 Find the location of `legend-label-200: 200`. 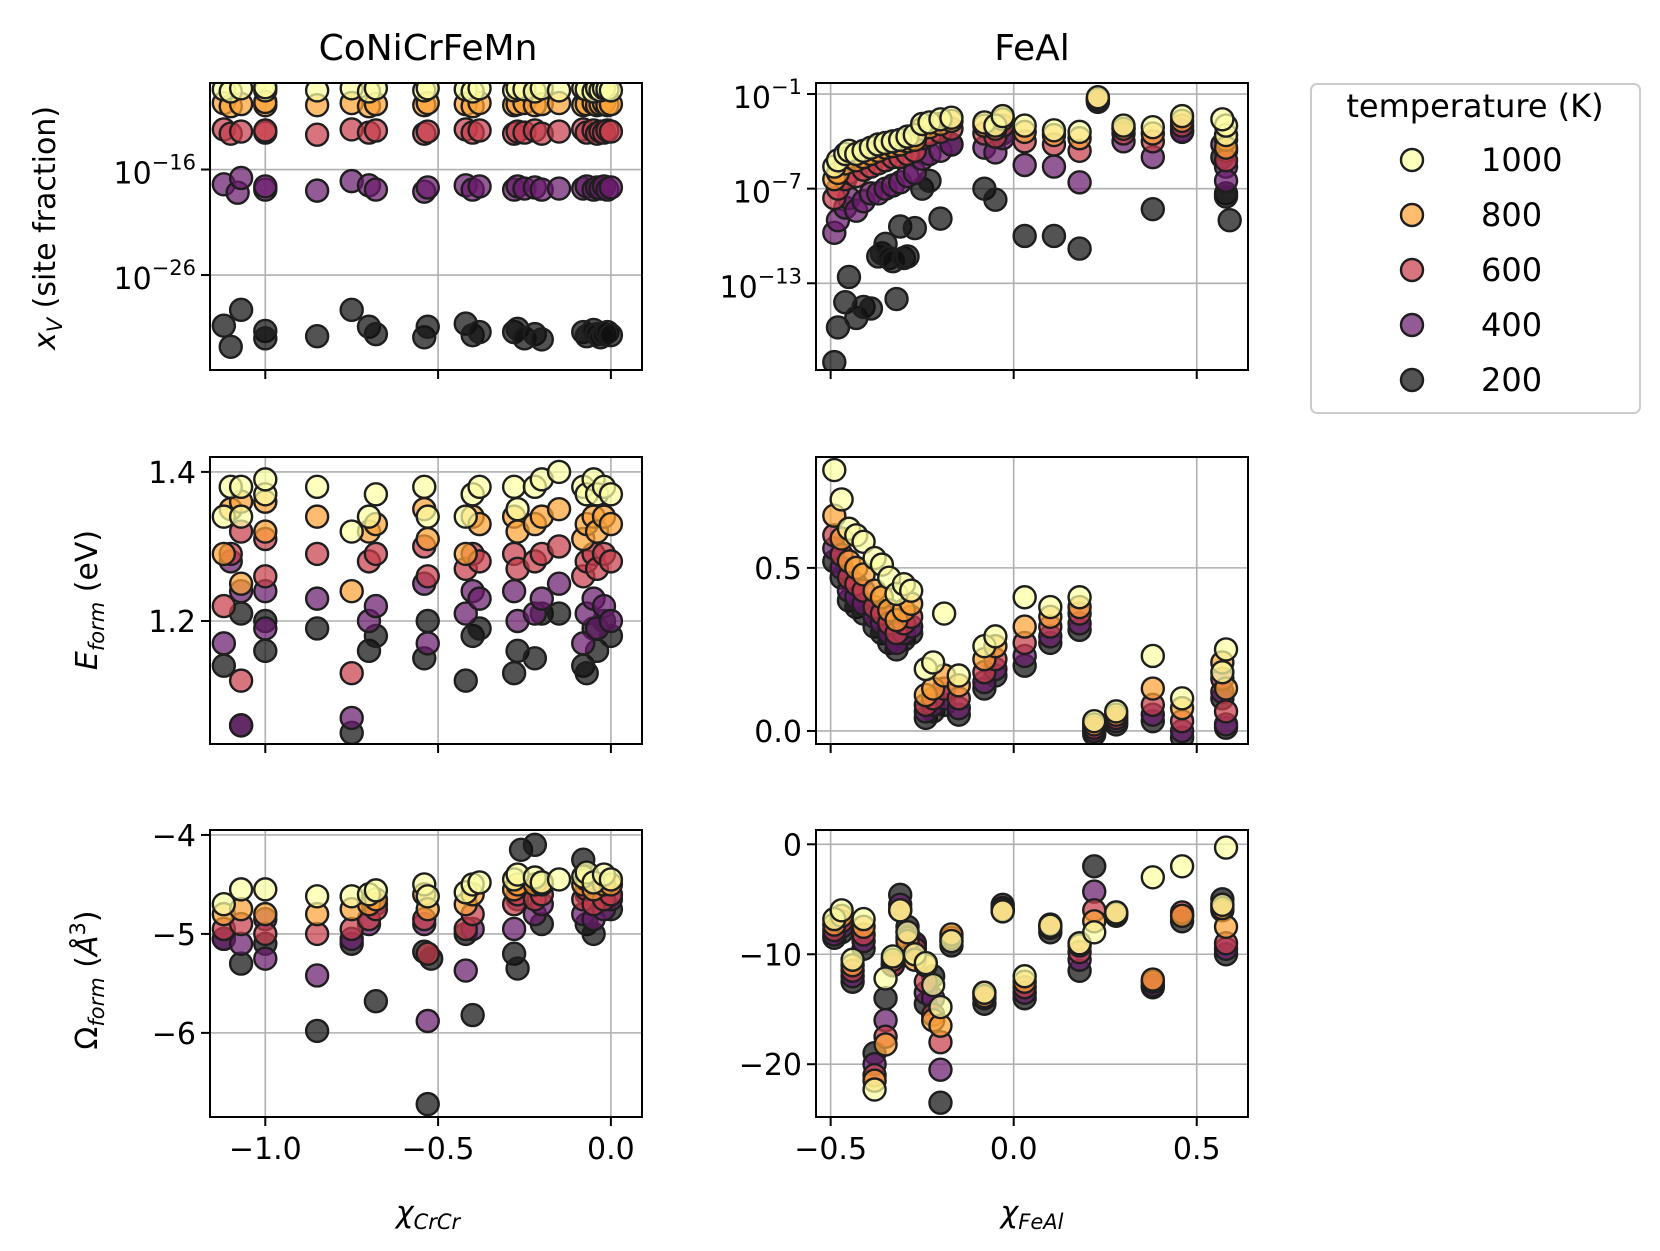

legend-label-200: 200 is located at coordinates (1511, 380).